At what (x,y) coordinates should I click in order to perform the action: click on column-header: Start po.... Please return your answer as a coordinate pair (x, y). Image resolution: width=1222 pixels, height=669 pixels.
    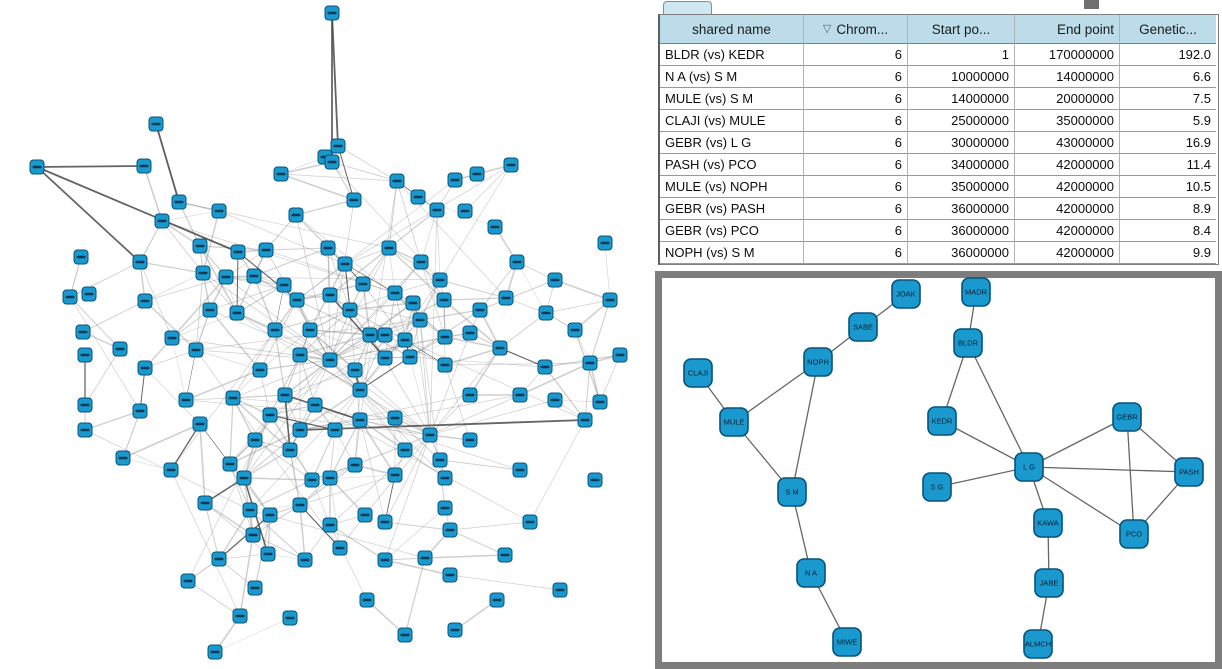
    Looking at the image, I should click on (961, 29).